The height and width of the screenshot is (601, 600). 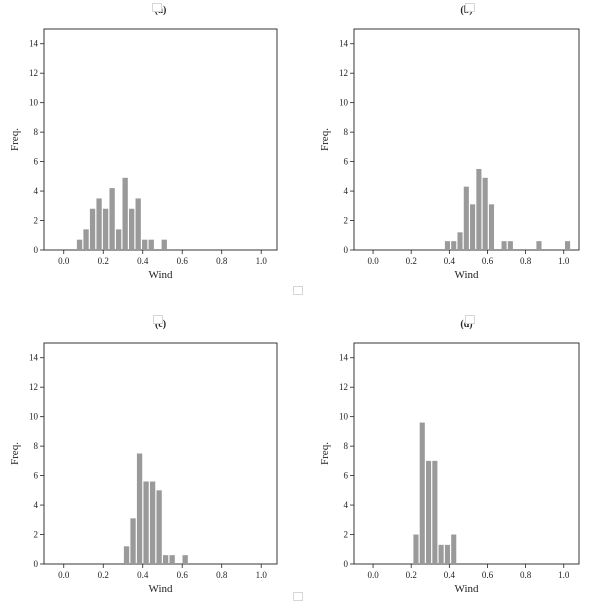 What do you see at coordinates (222, 575) in the screenshot?
I see `panel-c-xtick-label-4: 0.8` at bounding box center [222, 575].